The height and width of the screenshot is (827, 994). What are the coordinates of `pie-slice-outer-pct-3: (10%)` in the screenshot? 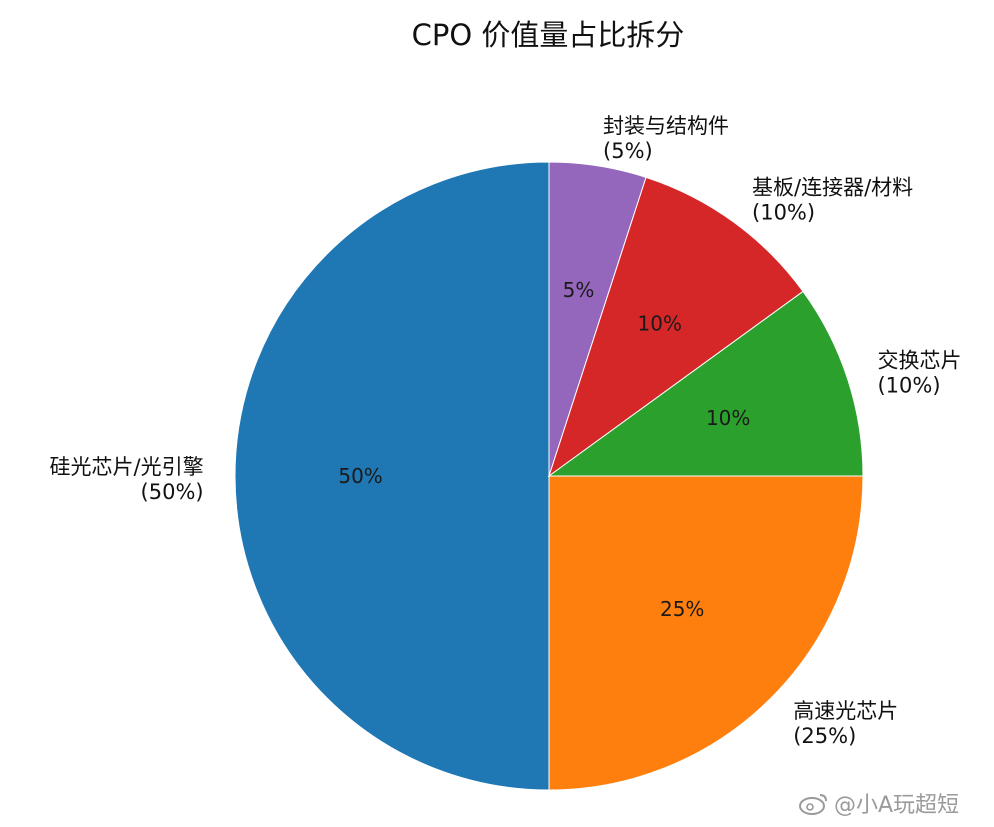 It's located at (783, 213).